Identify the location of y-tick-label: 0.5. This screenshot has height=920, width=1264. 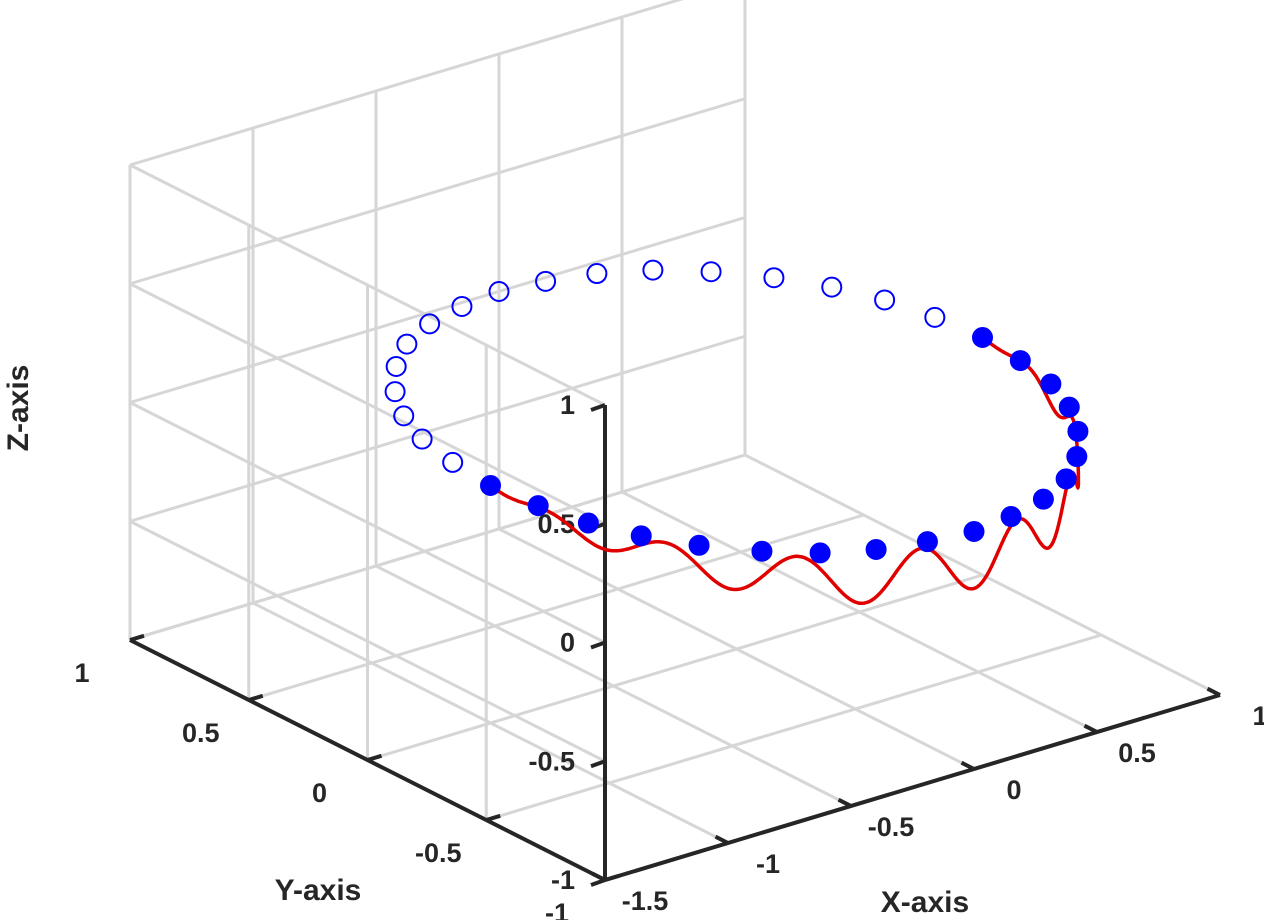
(201, 733).